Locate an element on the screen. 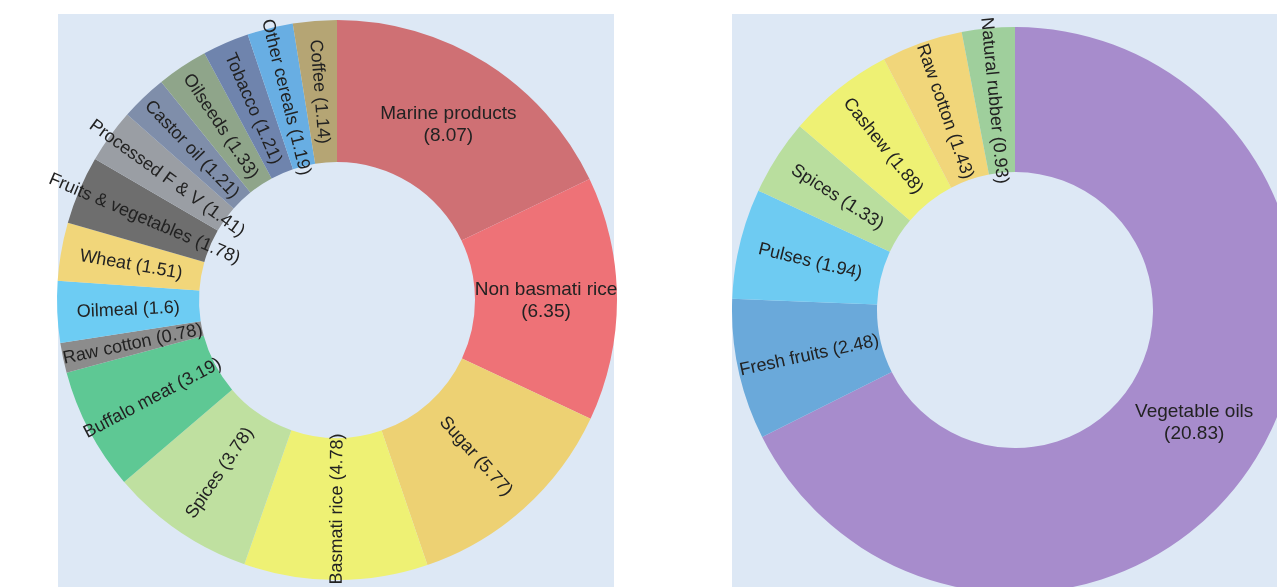 The width and height of the screenshot is (1277, 587). data-label: (8.07) is located at coordinates (448, 135).